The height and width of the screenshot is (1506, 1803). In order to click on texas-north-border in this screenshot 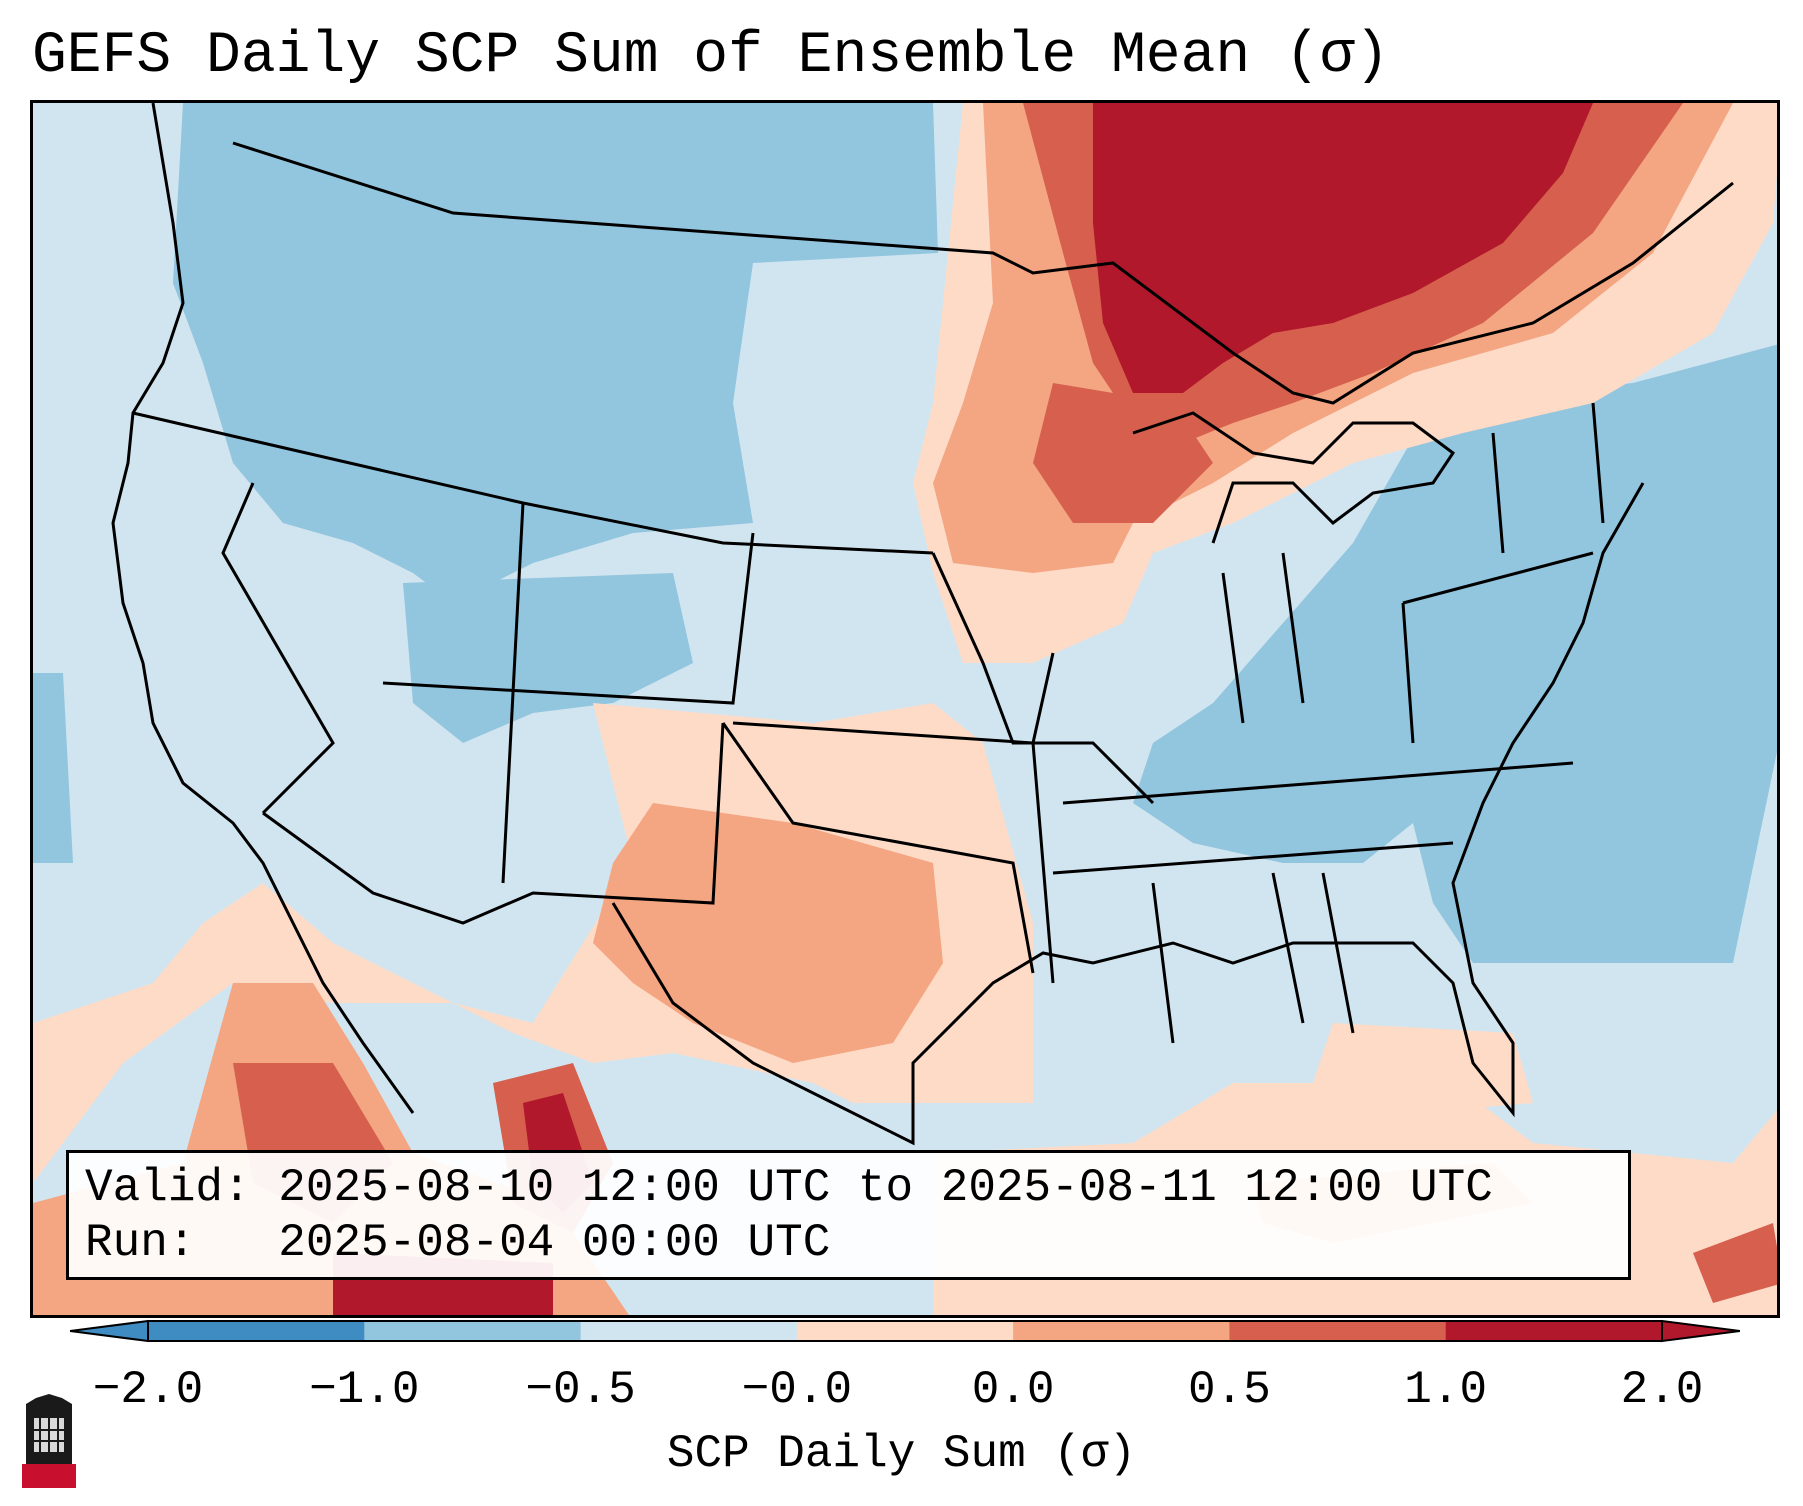, I will do `click(878, 848)`.